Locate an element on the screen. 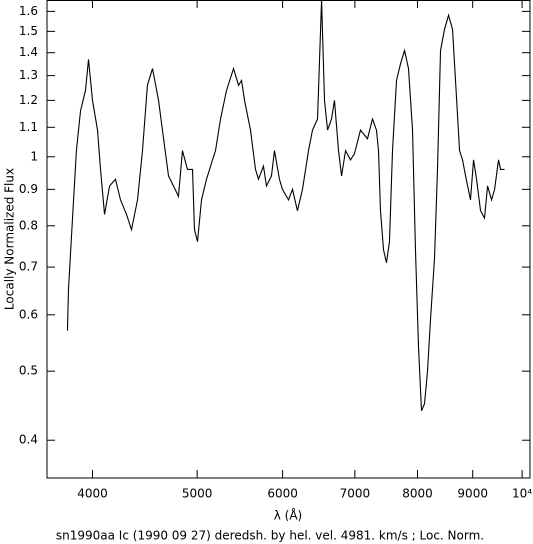 This screenshot has width=533, height=544. x-tick-label: 7000 is located at coordinates (355, 494).